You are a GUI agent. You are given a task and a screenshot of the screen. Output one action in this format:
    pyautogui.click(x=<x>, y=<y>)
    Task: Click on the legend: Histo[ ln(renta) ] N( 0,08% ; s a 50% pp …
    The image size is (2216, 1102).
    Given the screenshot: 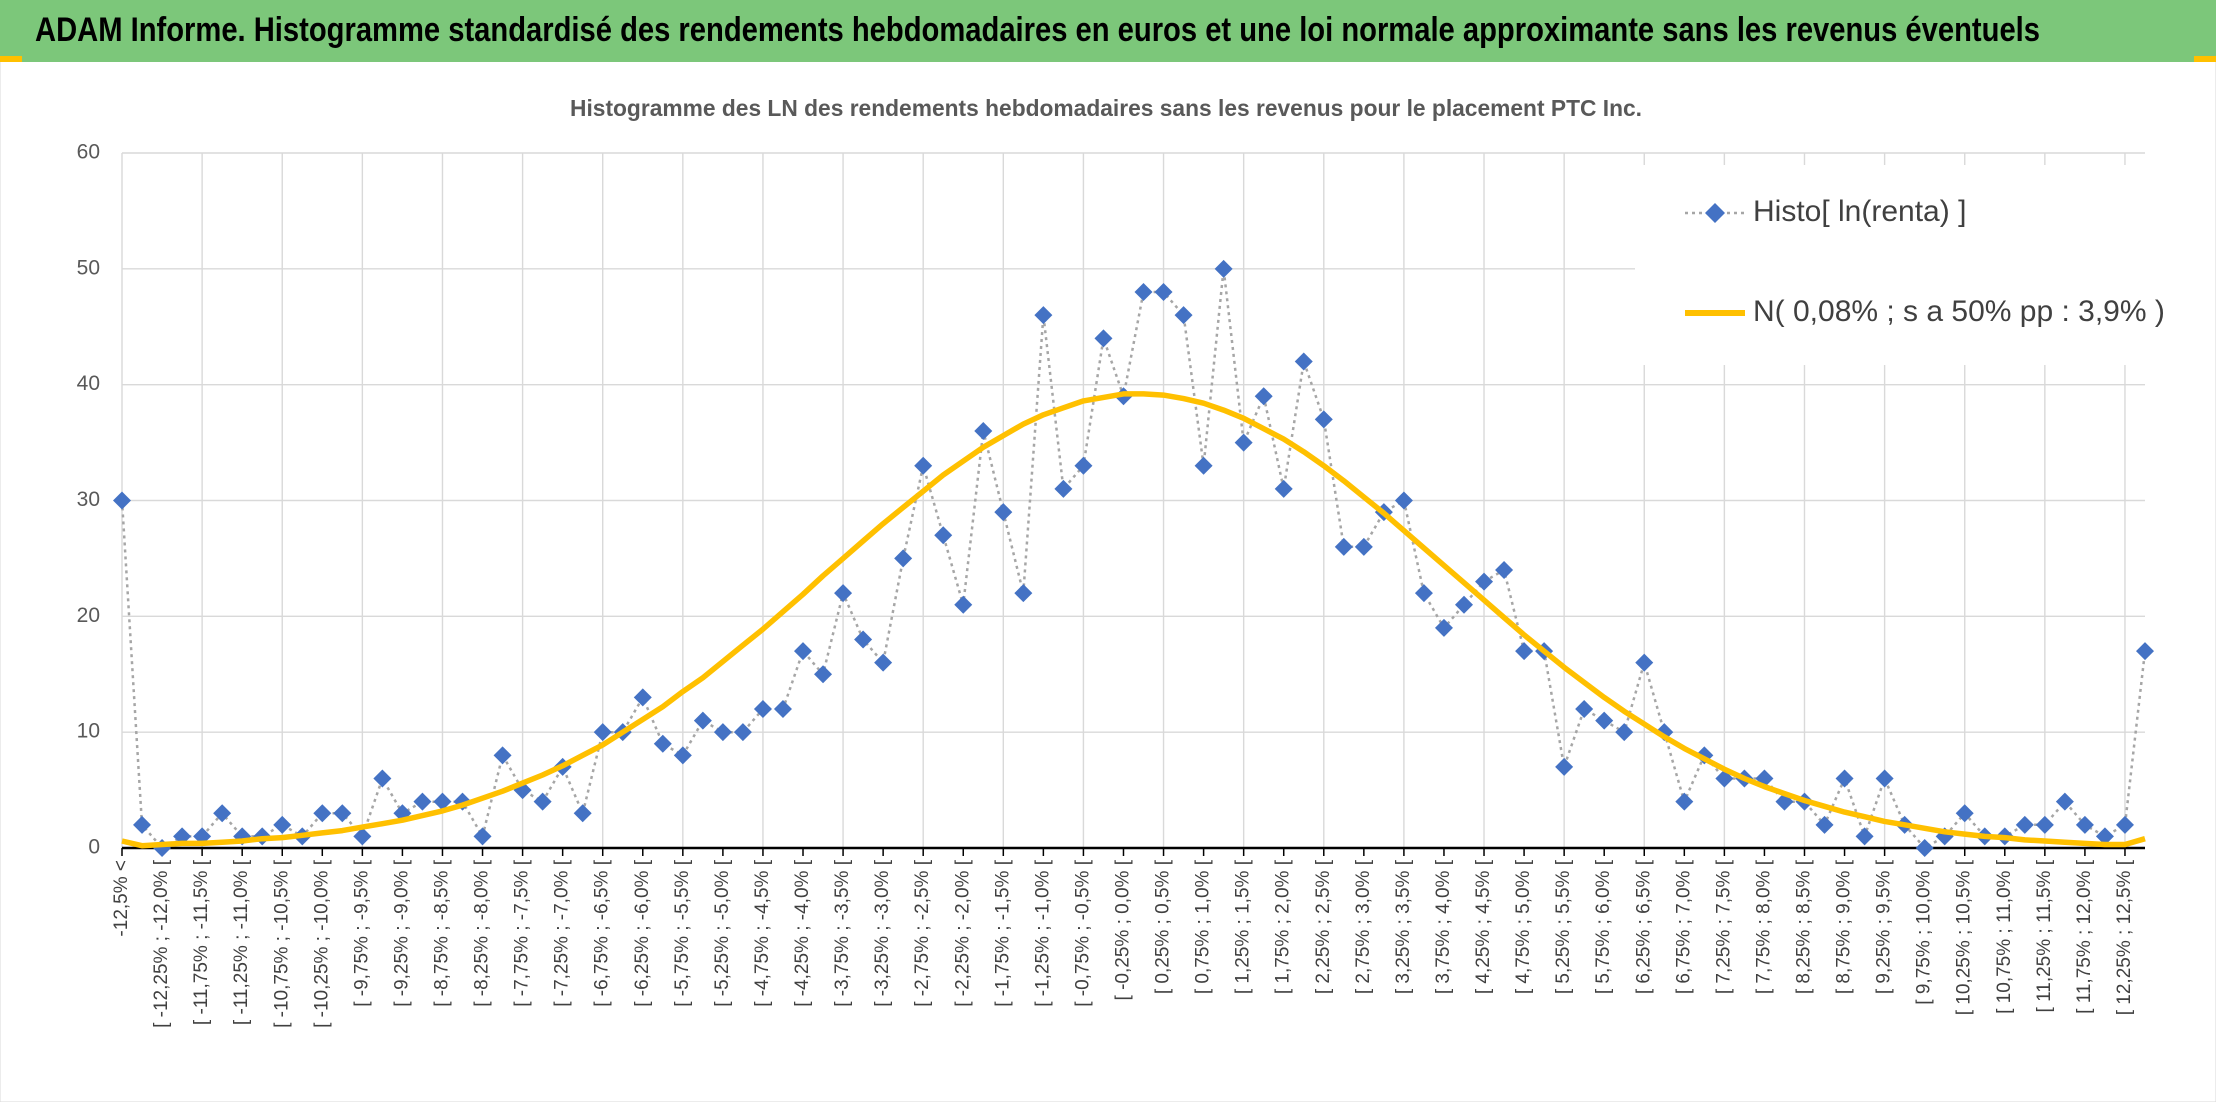 What is the action you would take?
    pyautogui.click(x=1900, y=265)
    